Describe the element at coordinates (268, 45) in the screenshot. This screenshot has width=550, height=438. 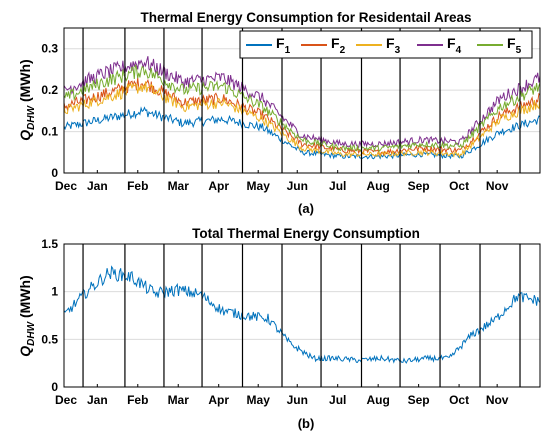
I see `legend-entry-f1: F1` at that location.